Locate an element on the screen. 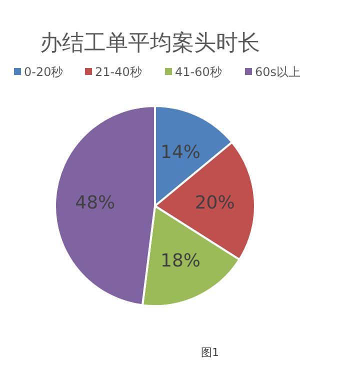 The width and height of the screenshot is (342, 375). legend-label: 21-40秒 is located at coordinates (118, 72).